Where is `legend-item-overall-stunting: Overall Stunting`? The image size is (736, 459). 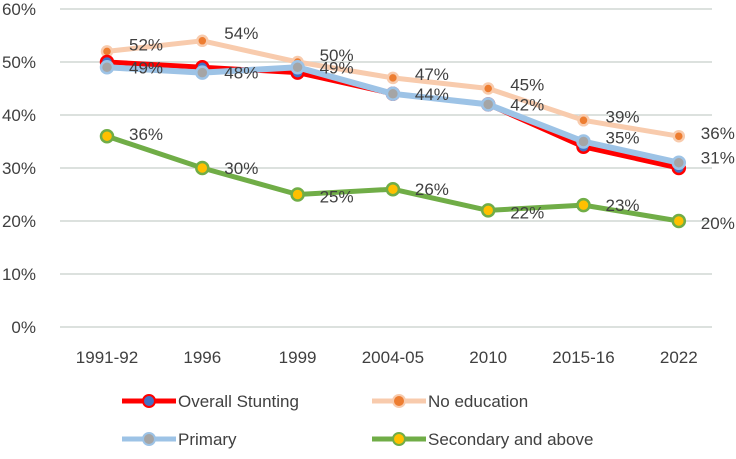 legend-item-overall-stunting: Overall Stunting is located at coordinates (210, 401).